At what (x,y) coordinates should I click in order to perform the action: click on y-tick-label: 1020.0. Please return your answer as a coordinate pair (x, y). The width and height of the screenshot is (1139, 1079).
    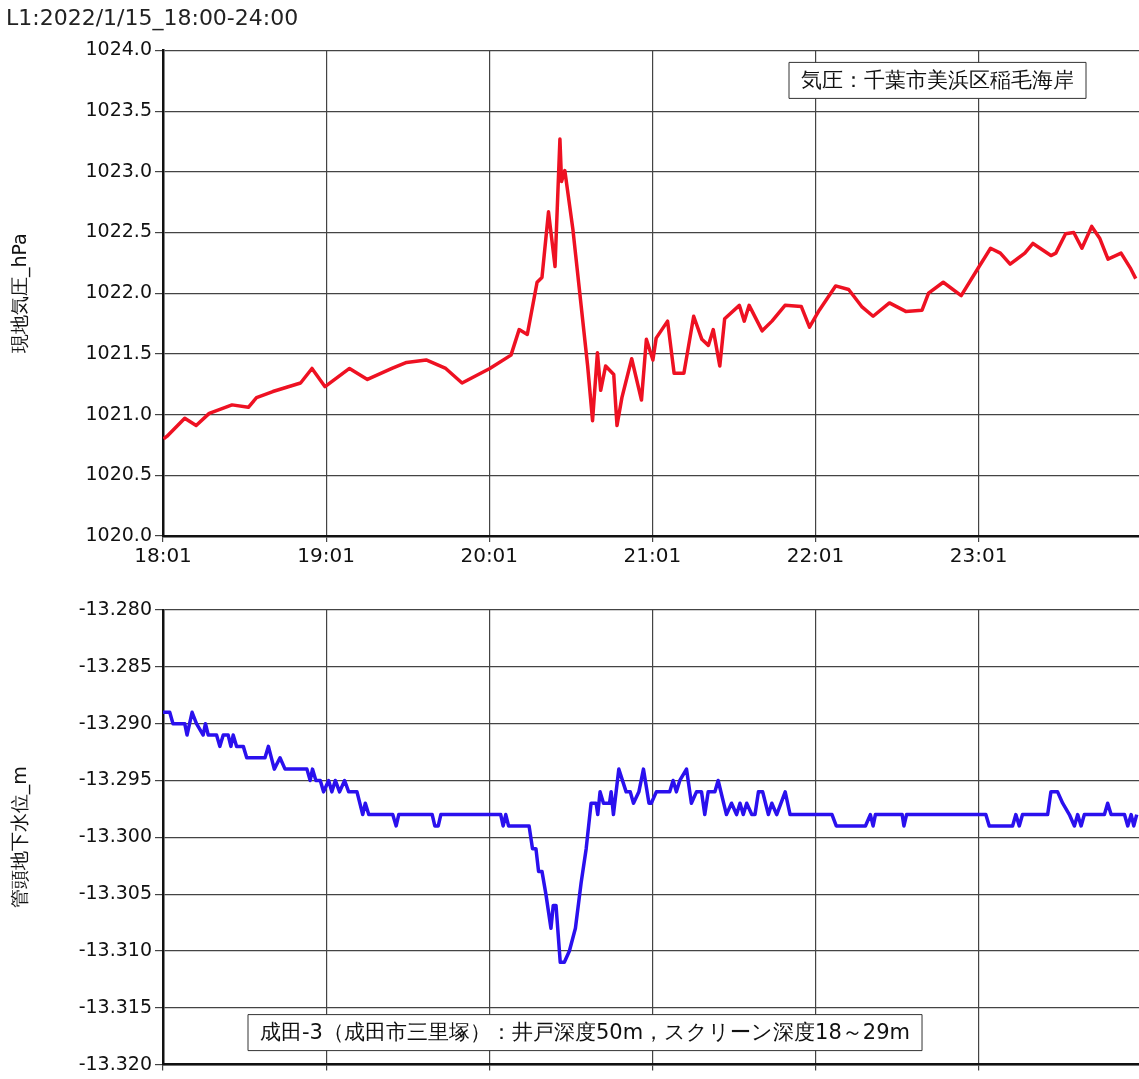
    Looking at the image, I should click on (118, 533).